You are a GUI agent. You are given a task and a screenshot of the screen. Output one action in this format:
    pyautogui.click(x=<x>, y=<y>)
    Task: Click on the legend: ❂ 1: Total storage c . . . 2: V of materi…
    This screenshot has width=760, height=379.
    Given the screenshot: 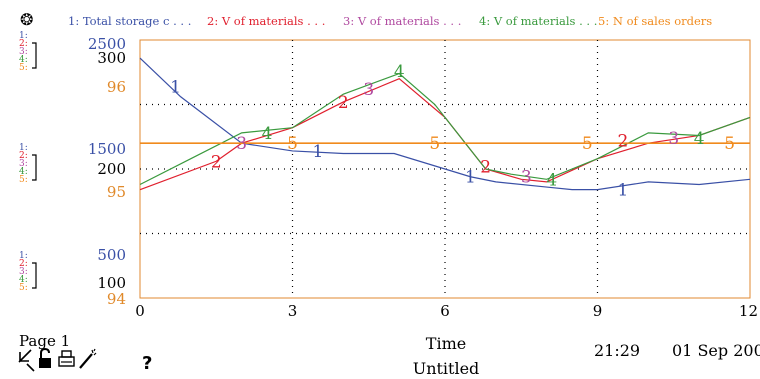 What is the action you would take?
    pyautogui.click(x=366, y=19)
    